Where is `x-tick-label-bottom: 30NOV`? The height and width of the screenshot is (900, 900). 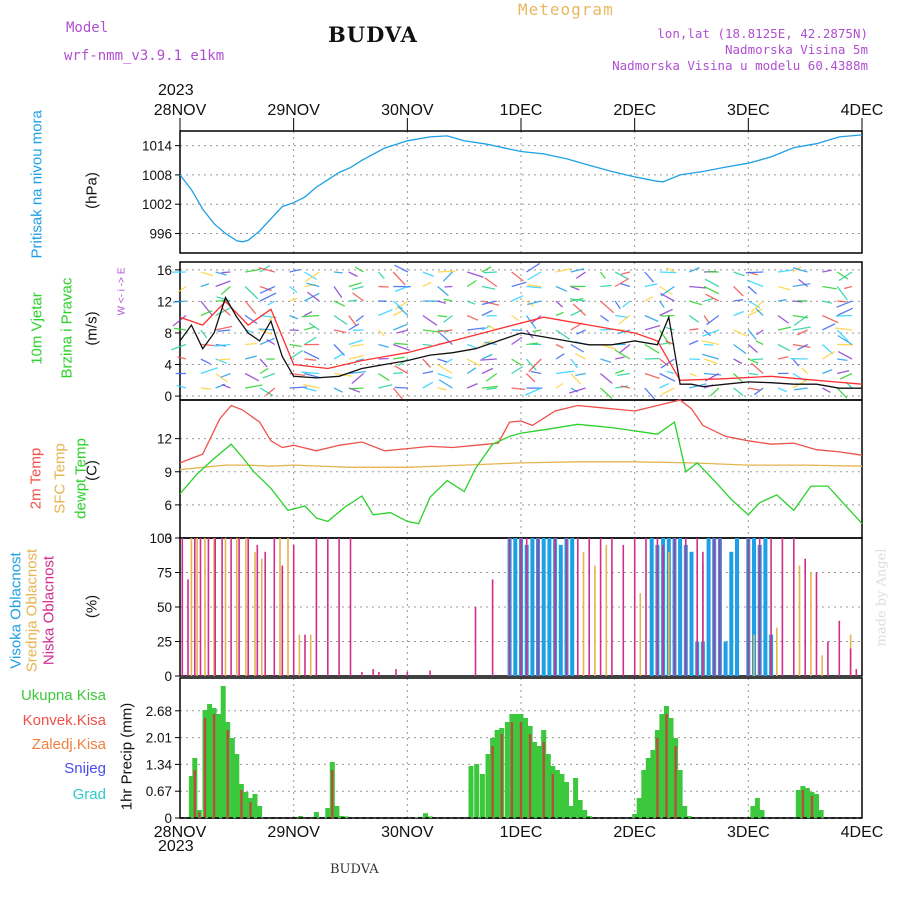
x-tick-label-bottom: 30NOV is located at coordinates (407, 832).